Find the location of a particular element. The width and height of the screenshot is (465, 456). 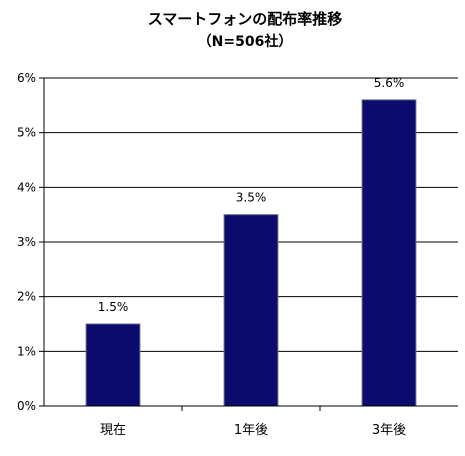

y-tick-label: 3% is located at coordinates (26, 242).